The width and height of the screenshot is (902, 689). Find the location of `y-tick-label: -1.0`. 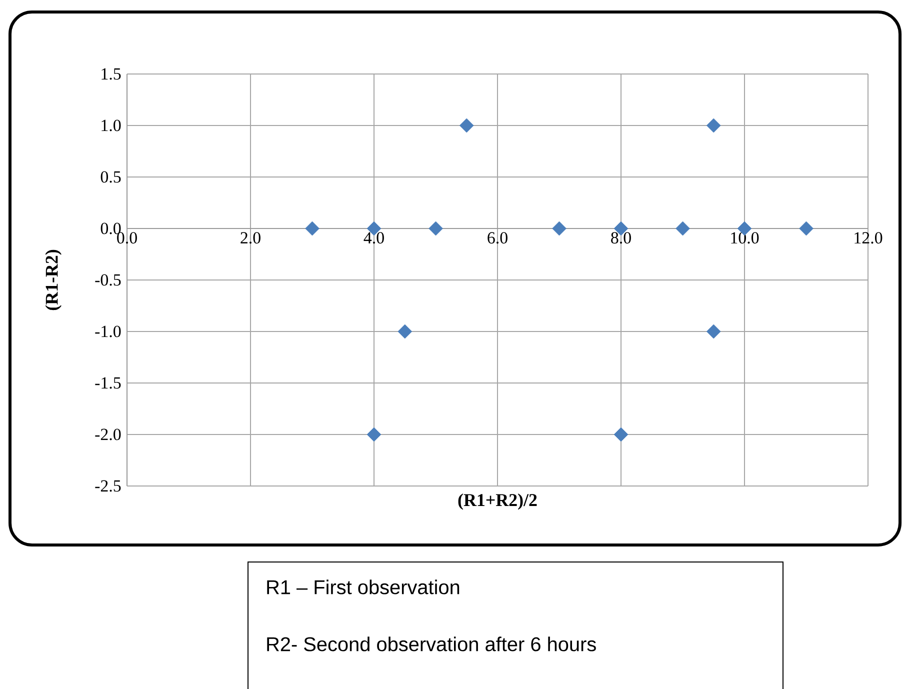

y-tick-label: -1.0 is located at coordinates (108, 332).